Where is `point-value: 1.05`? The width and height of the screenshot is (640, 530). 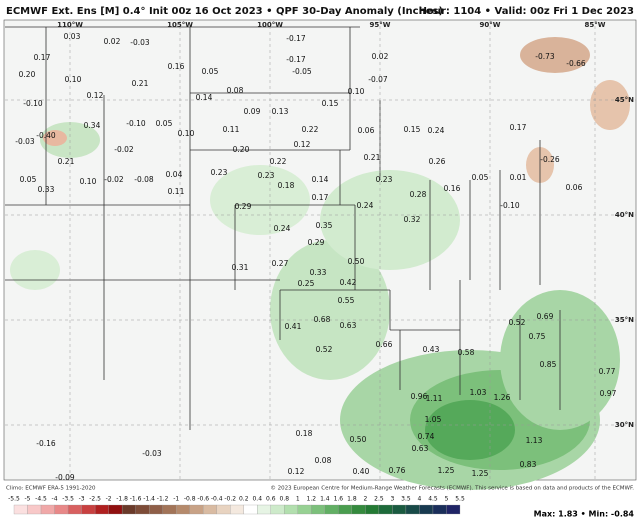
point-value: 1.05 is located at coordinates (433, 419).